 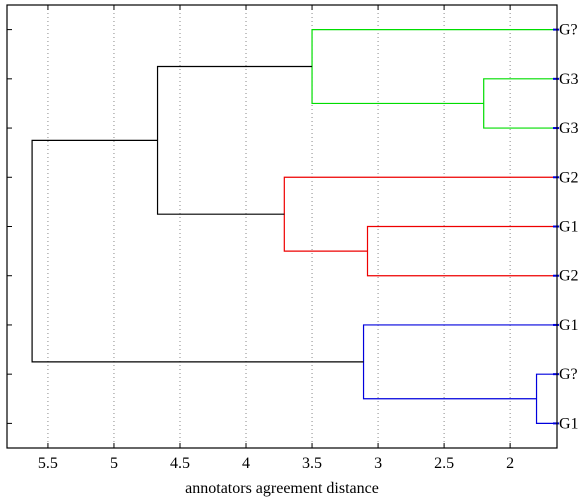 What do you see at coordinates (282, 488) in the screenshot?
I see `x-axis-label: annotators agreement distance` at bounding box center [282, 488].